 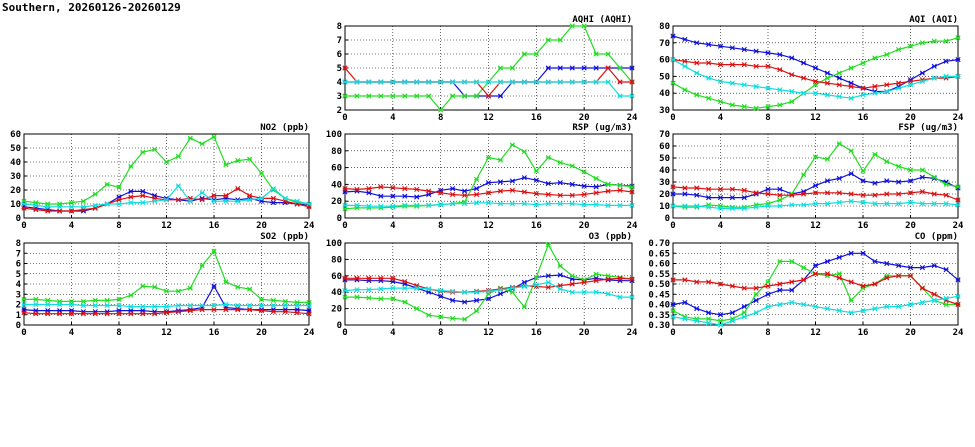 What do you see at coordinates (664, 159) in the screenshot?
I see `y-tick-label: 50` at bounding box center [664, 159].